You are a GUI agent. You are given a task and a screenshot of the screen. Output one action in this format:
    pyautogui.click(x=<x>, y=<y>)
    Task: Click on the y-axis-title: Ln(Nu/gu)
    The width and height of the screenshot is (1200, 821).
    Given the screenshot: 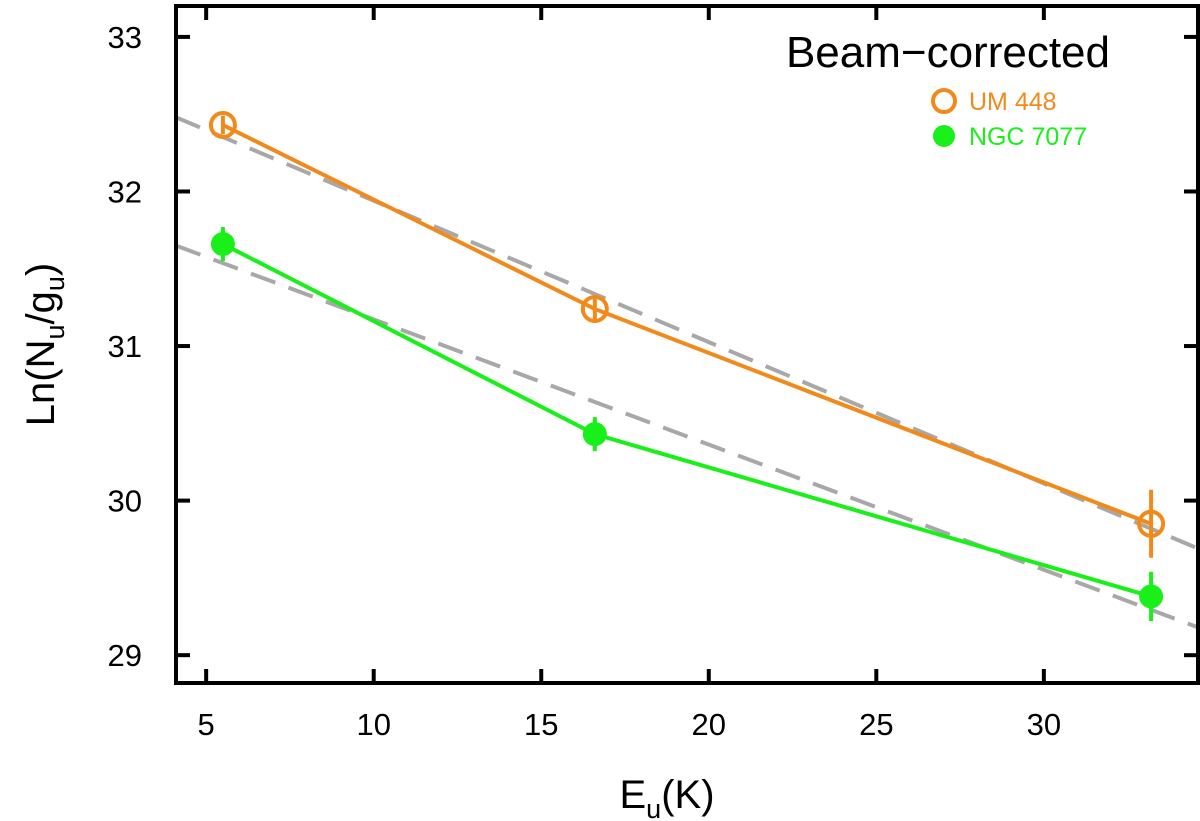 What is the action you would take?
    pyautogui.click(x=44, y=344)
    